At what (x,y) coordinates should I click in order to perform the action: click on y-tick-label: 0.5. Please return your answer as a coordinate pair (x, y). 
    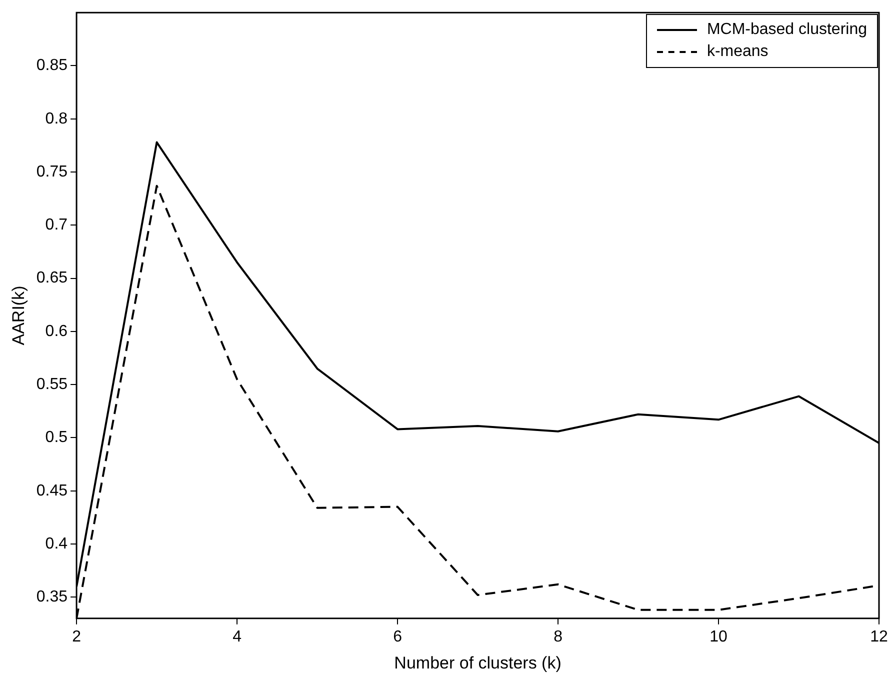
    Looking at the image, I should click on (56, 437).